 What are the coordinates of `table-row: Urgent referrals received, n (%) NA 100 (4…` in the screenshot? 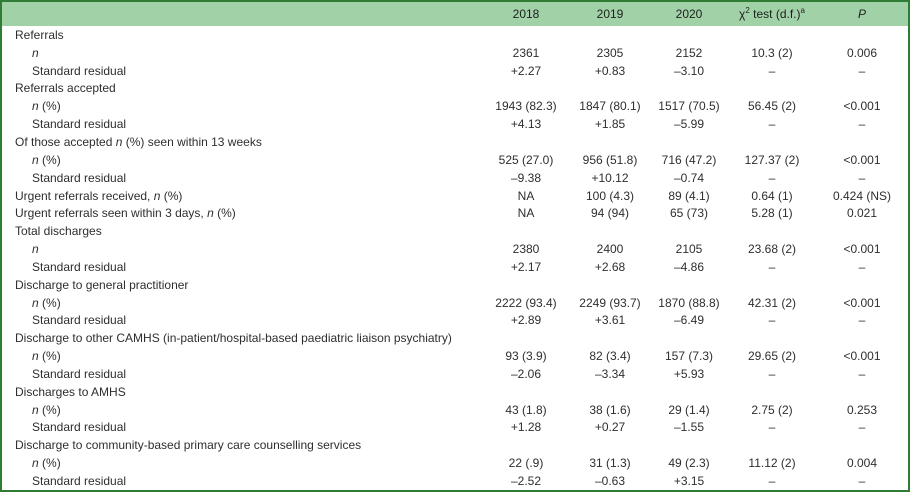 It's located at (455, 196).